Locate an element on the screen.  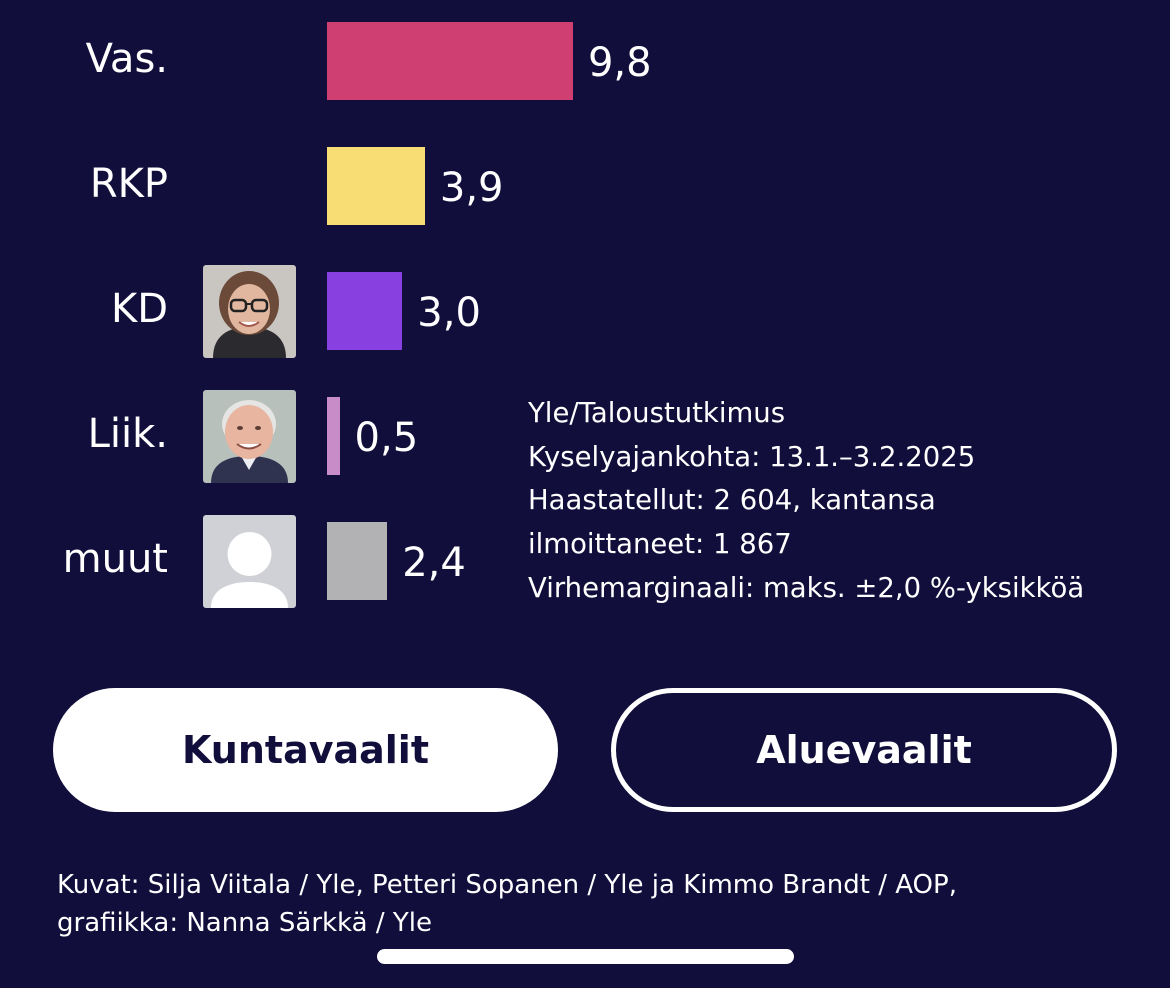
survey-respondents-cont: ilmoittaneet: 1 867 is located at coordinates (660, 544).